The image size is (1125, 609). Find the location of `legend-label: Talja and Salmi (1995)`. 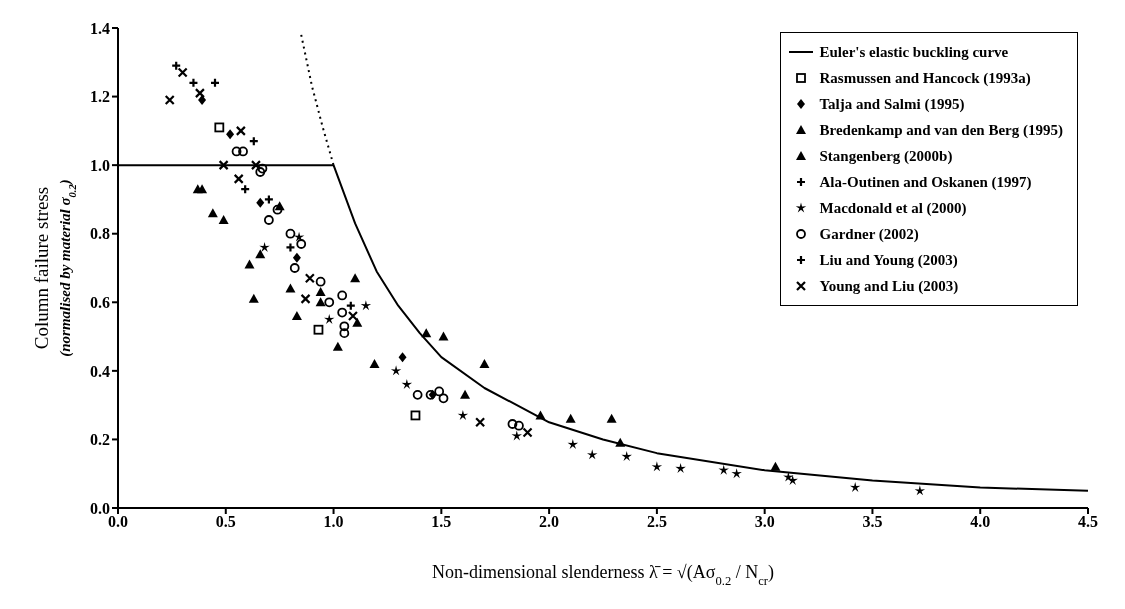

legend-label: Talja and Salmi (1995) is located at coordinates (892, 104).